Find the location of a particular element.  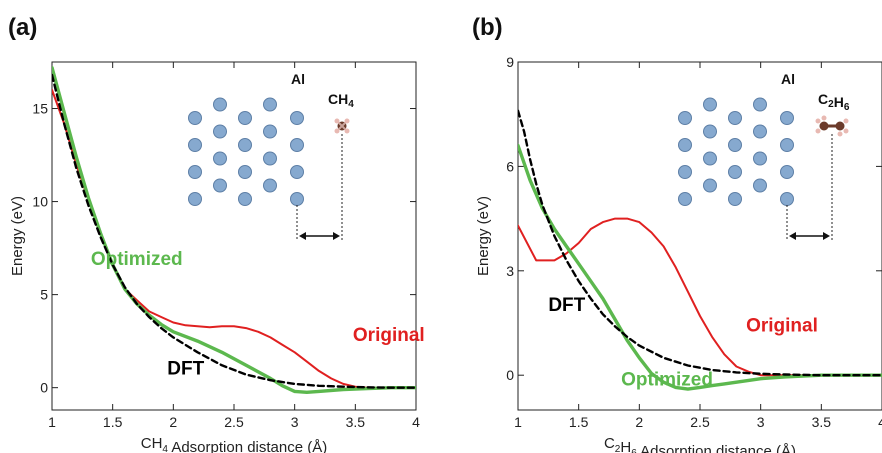

molecule-part: C is located at coordinates (823, 99).